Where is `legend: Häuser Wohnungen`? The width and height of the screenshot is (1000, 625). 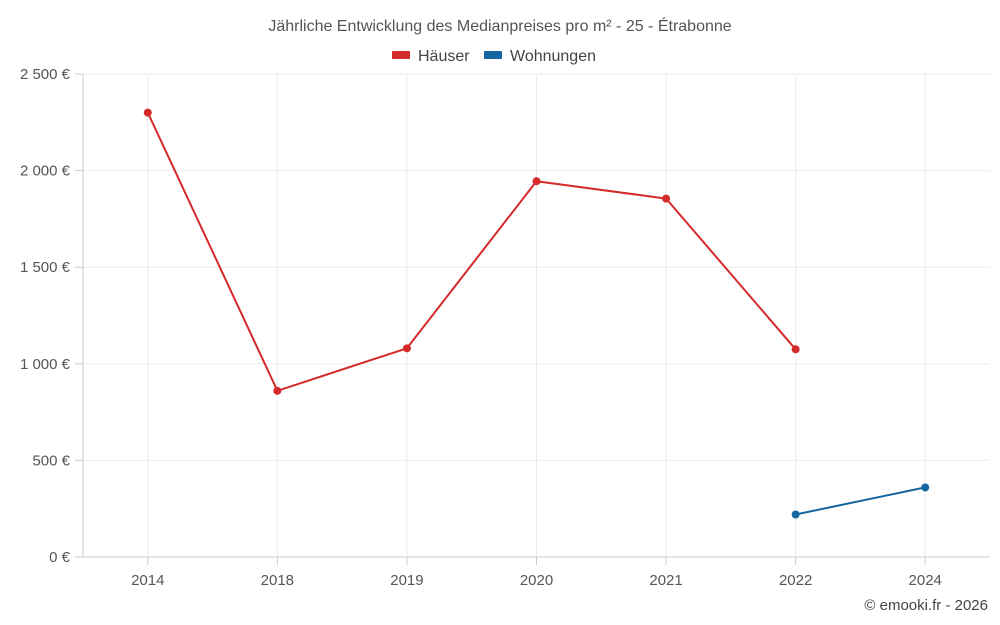 legend: Häuser Wohnungen is located at coordinates (494, 56).